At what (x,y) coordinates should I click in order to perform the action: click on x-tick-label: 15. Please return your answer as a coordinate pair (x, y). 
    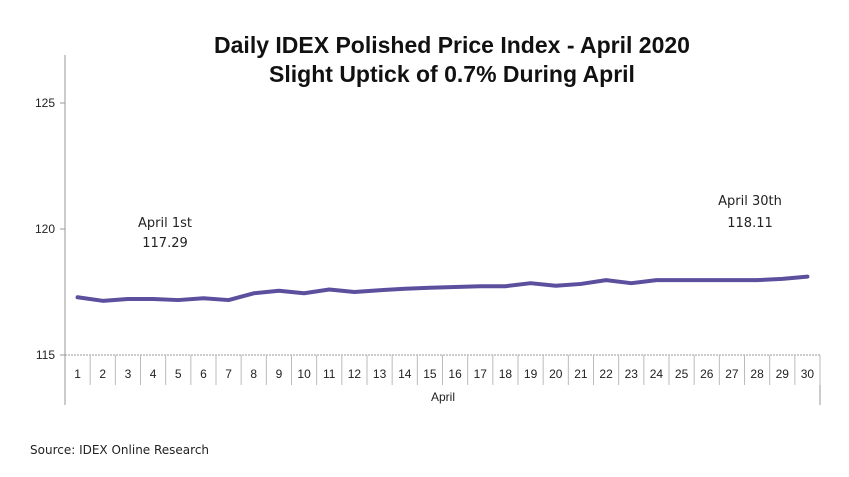
    Looking at the image, I should click on (430, 374).